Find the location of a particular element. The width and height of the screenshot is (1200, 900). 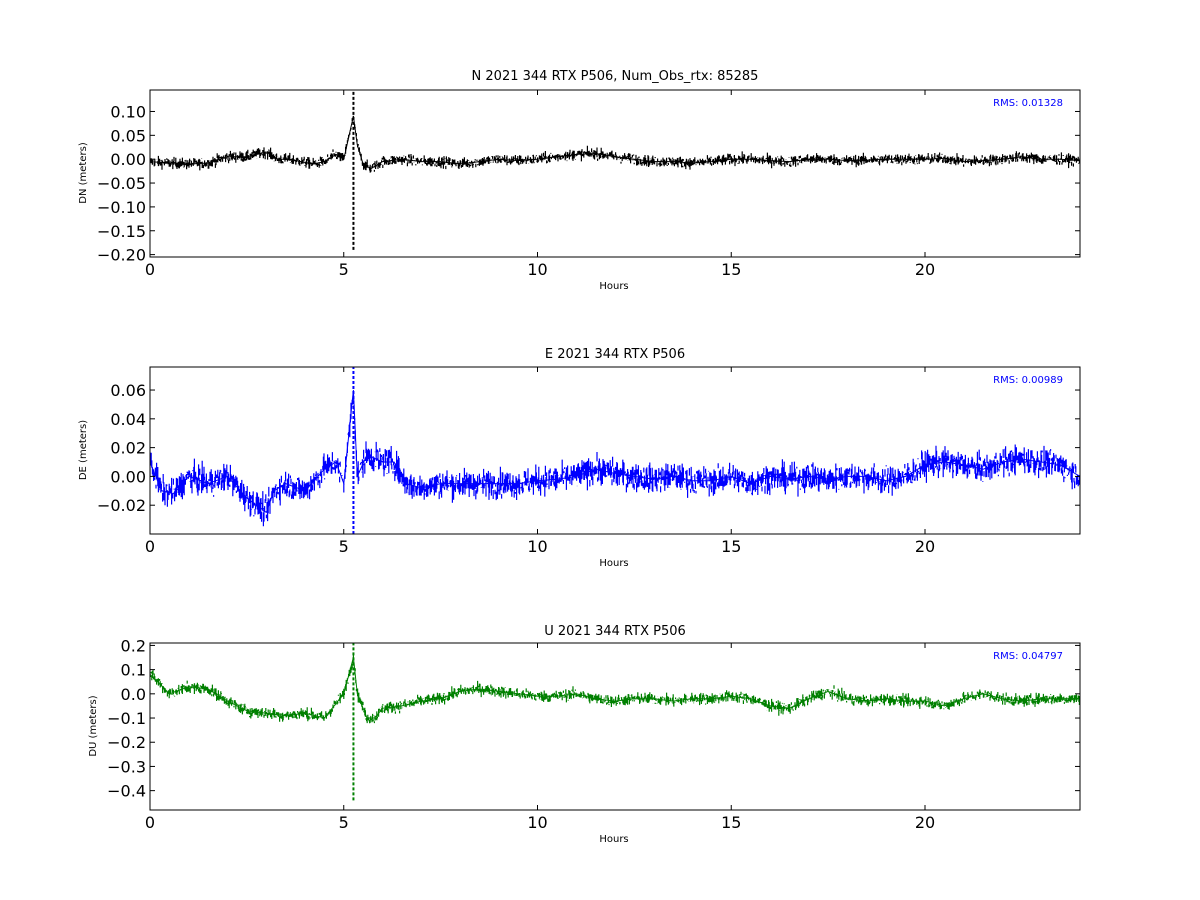

y-tick-label: 0.0 is located at coordinates (133, 694).